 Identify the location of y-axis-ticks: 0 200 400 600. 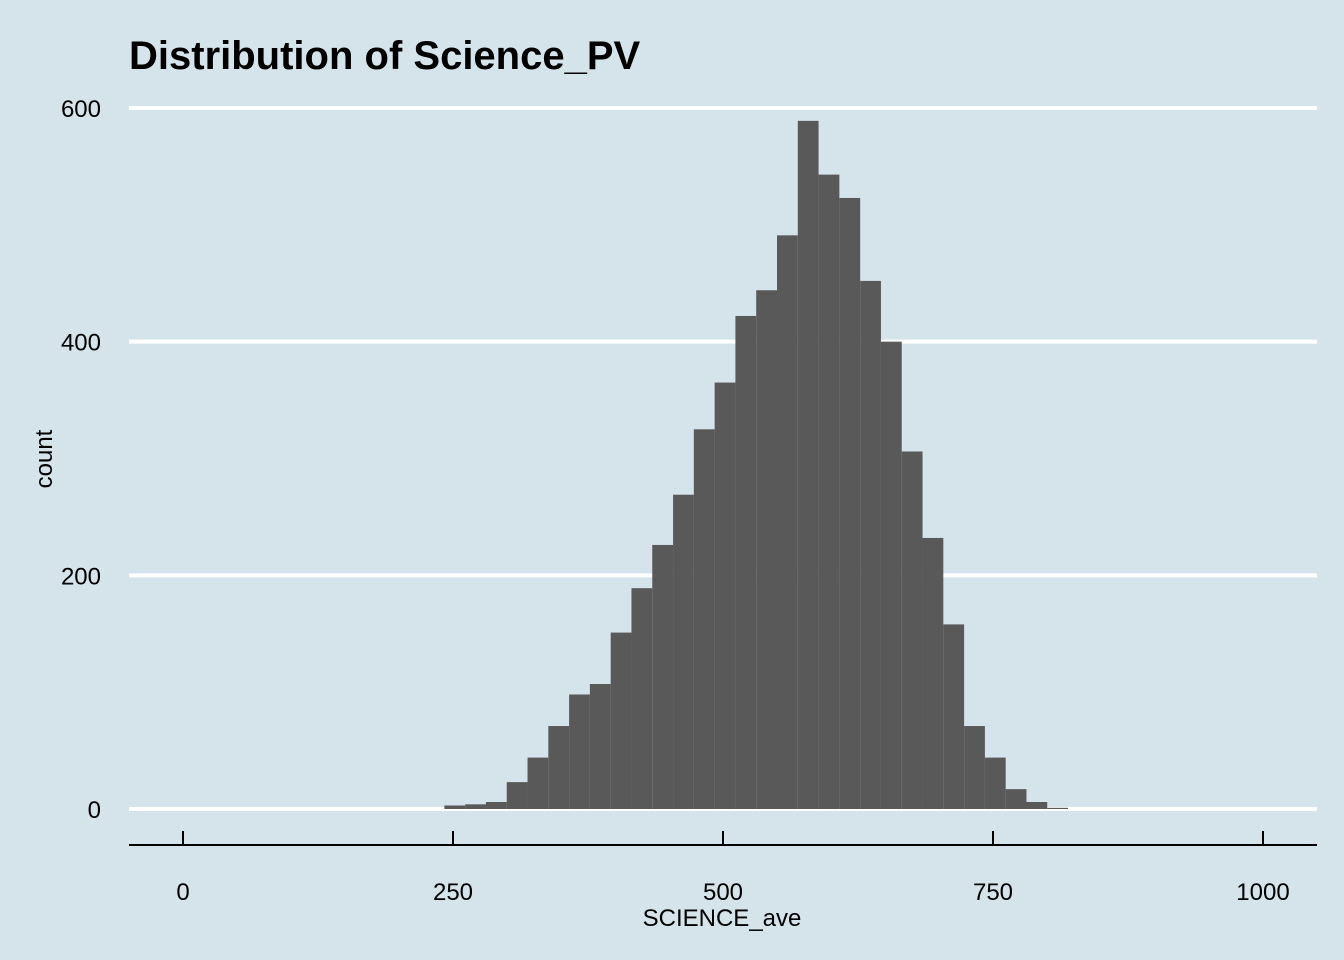
(81, 460).